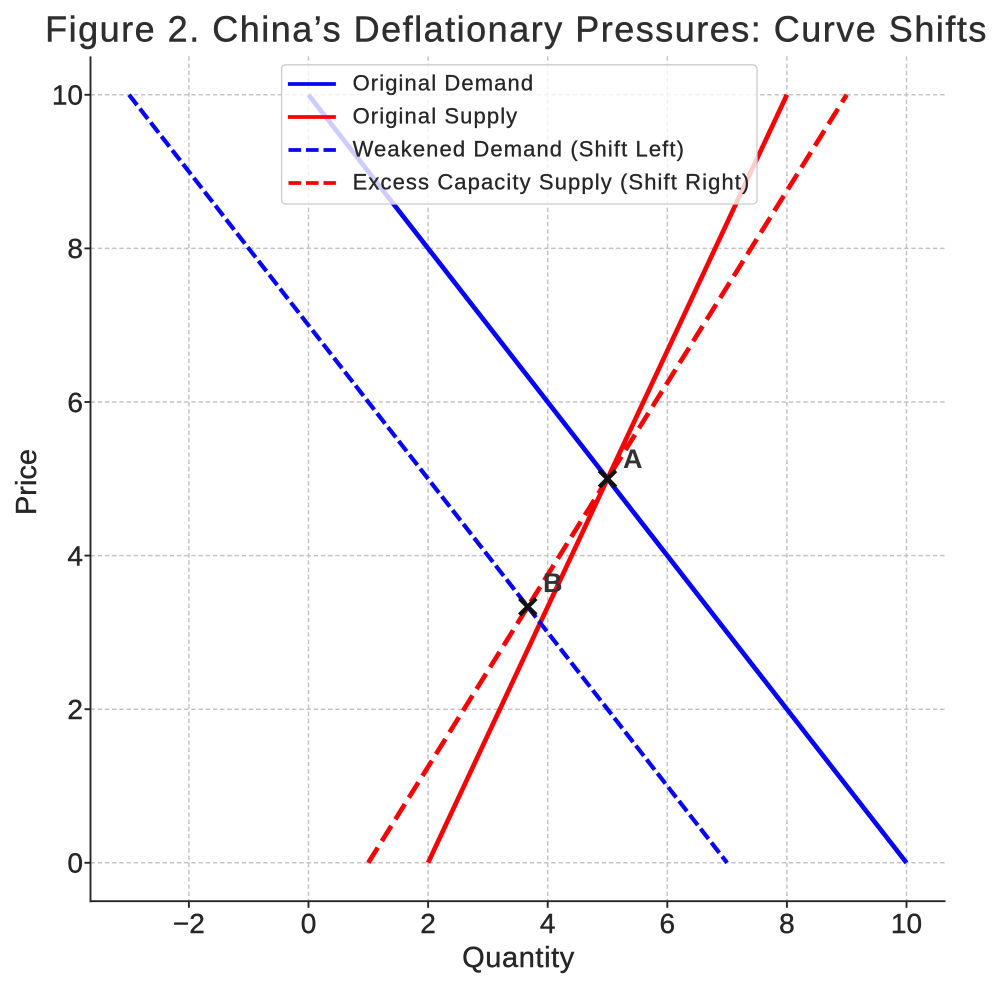  Describe the element at coordinates (633, 459) in the screenshot. I see `svg-text: A` at that location.